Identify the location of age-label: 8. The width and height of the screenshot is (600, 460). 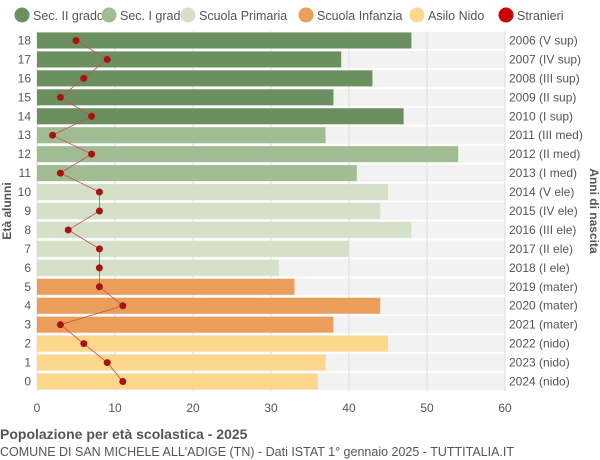
(27, 230).